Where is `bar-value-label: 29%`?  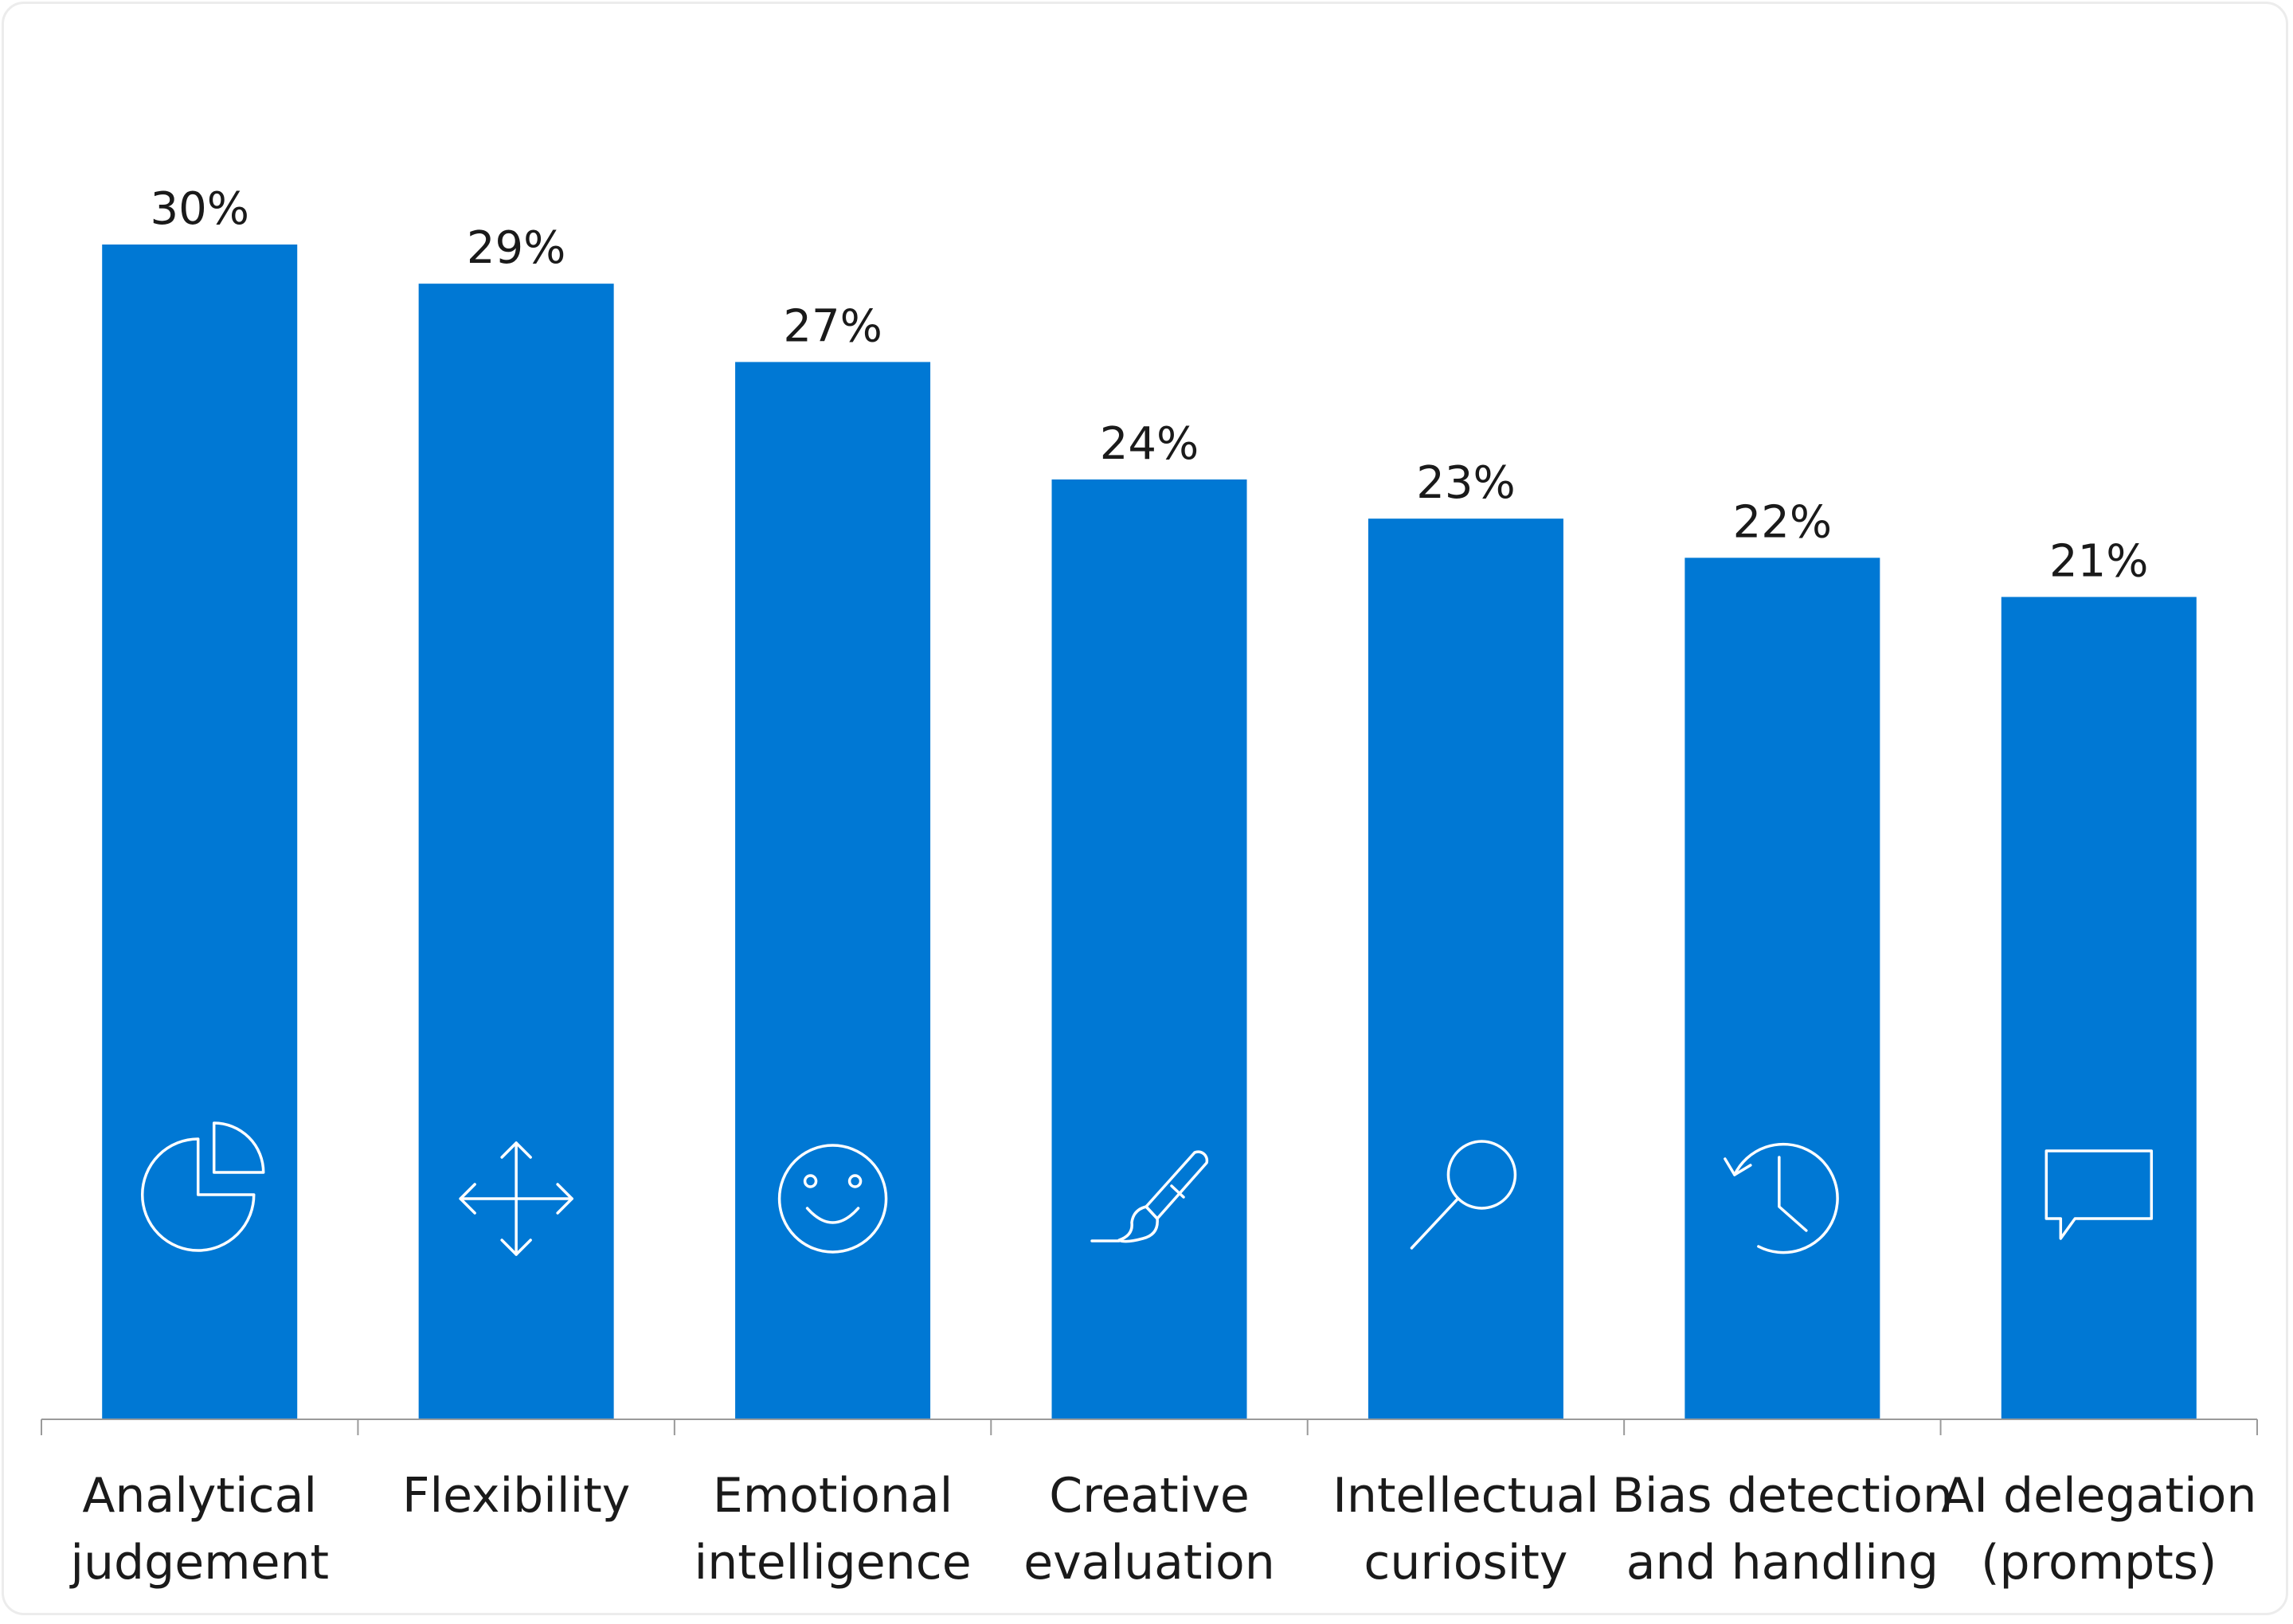
bar-value-label: 29% is located at coordinates (516, 248).